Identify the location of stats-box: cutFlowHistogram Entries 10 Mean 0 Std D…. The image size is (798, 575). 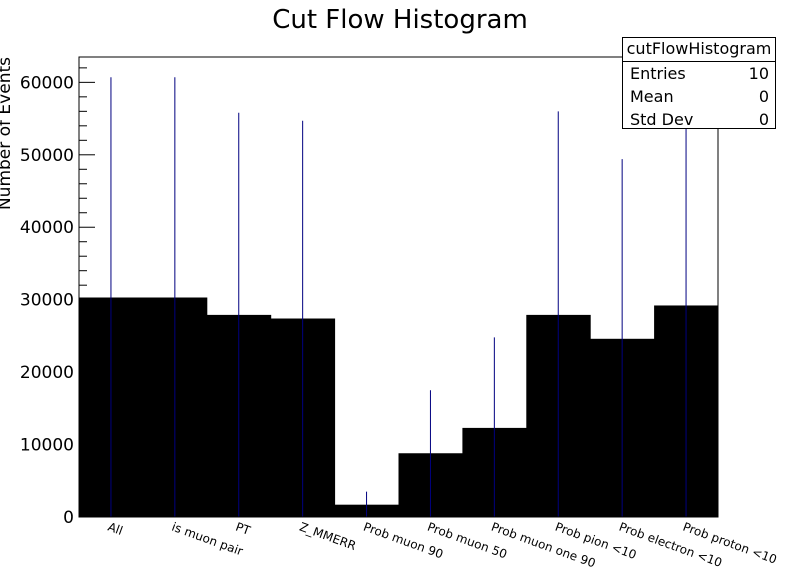
(699, 83).